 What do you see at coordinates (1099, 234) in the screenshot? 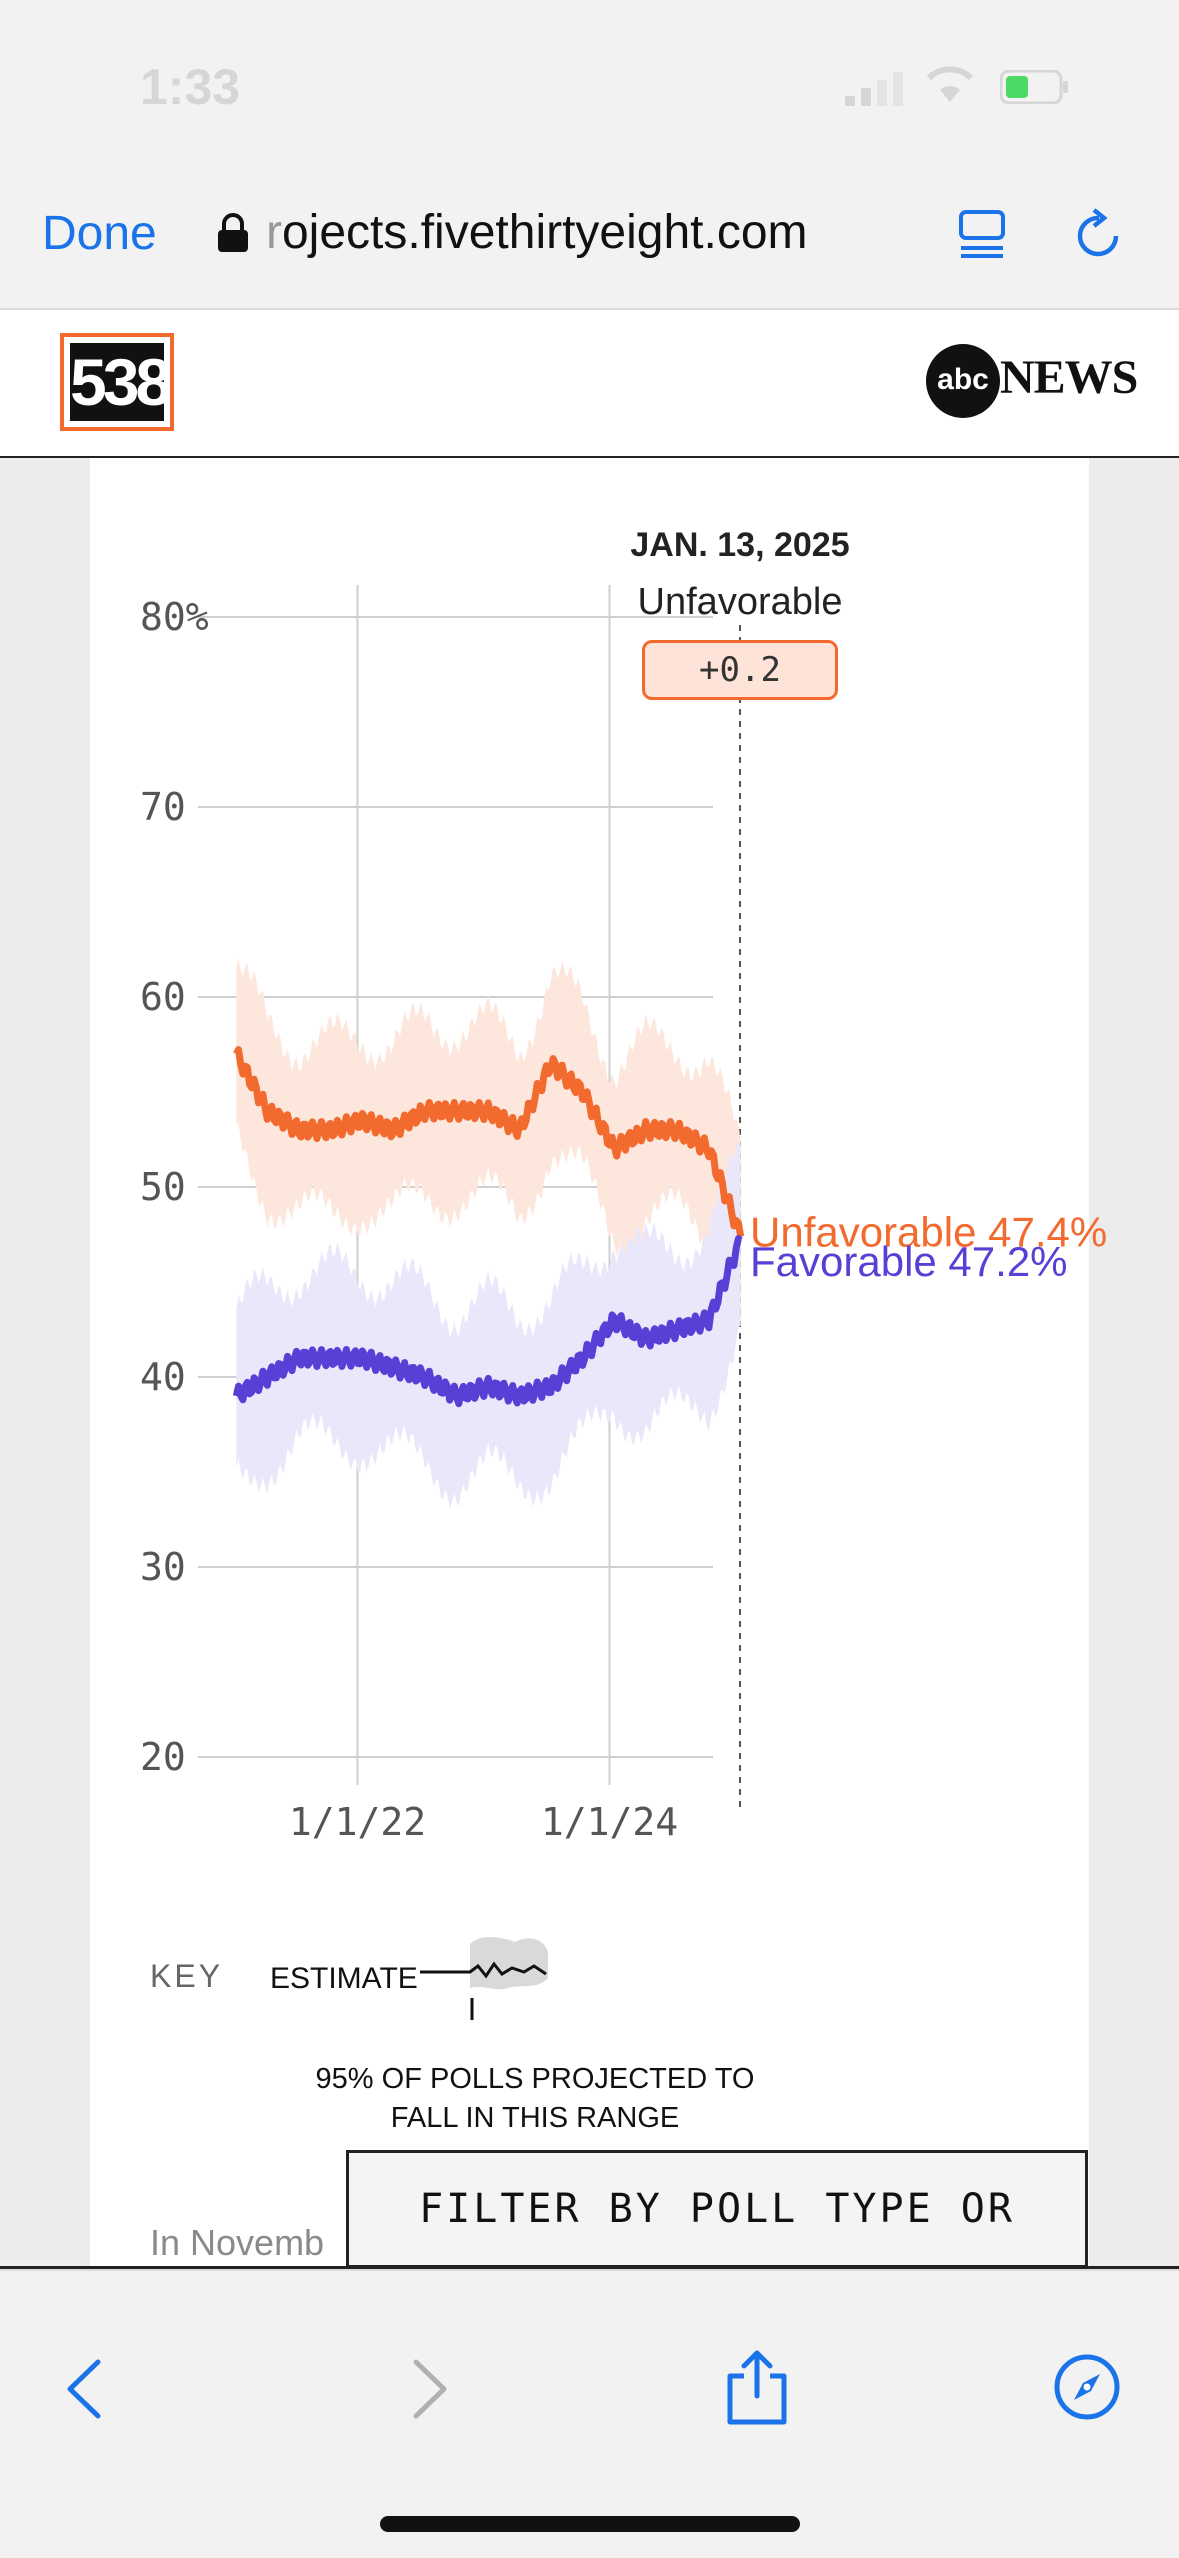
I see `reload-icon` at bounding box center [1099, 234].